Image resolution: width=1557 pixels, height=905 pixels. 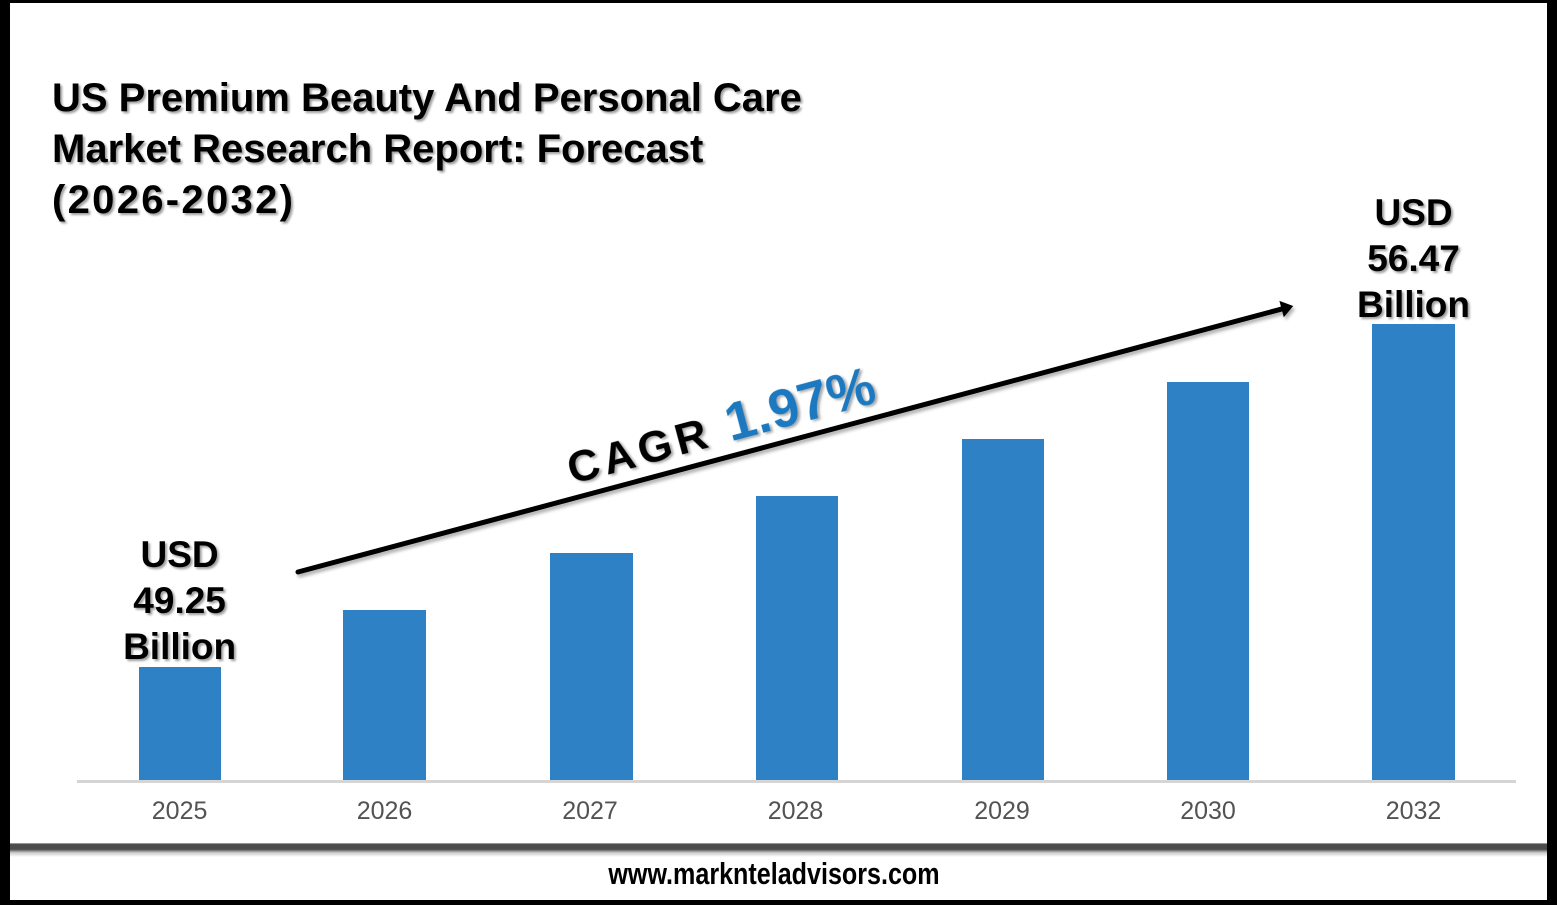 I want to click on svg-text: CAGR 1.97%, so click(x=721, y=425).